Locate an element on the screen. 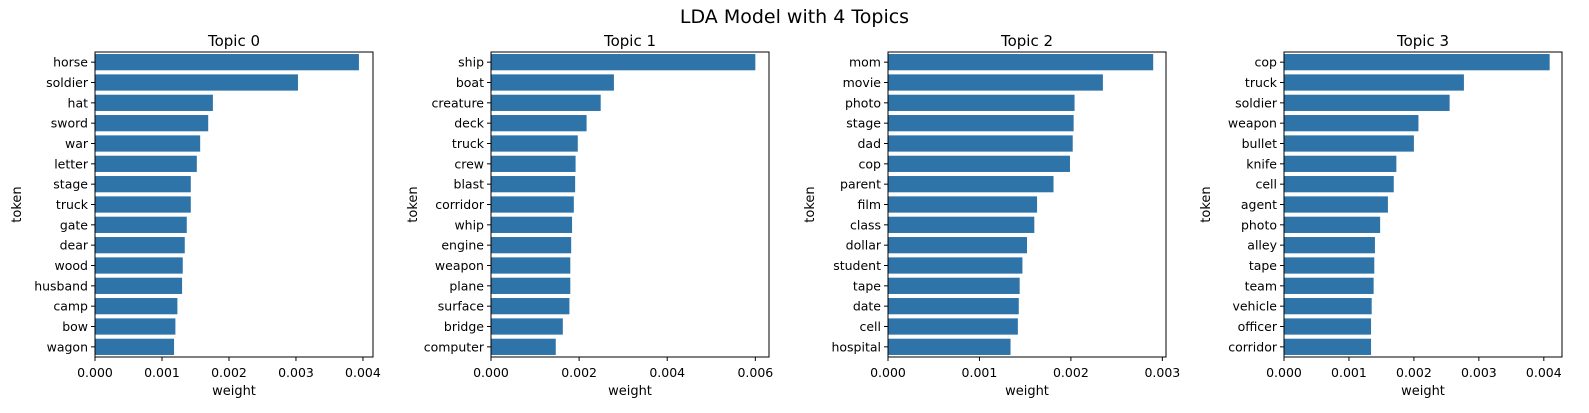 The height and width of the screenshot is (413, 1589). y-tick-label: alley is located at coordinates (1262, 245).